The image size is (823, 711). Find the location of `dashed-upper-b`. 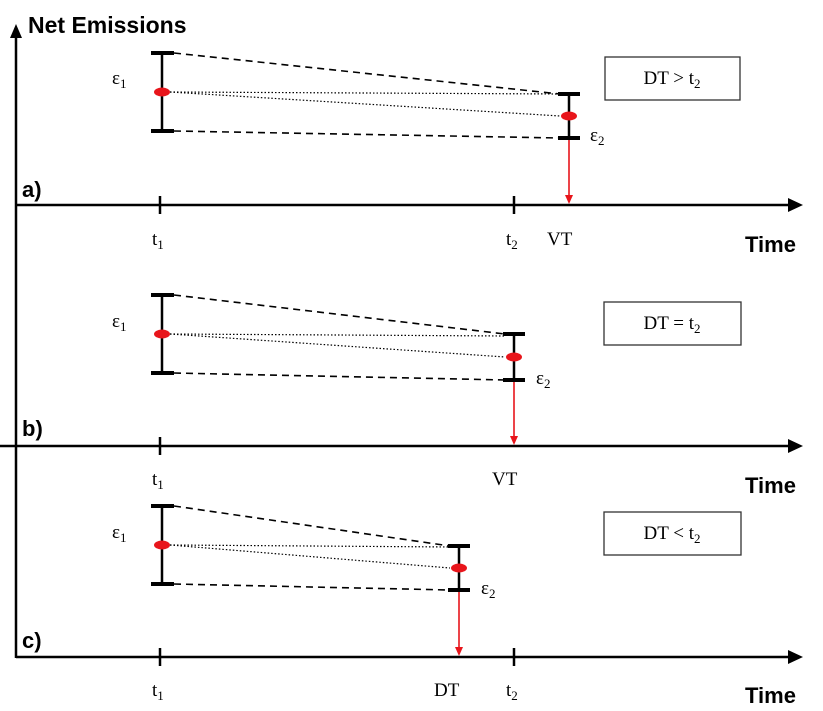

dashed-upper-b is located at coordinates (339, 314).